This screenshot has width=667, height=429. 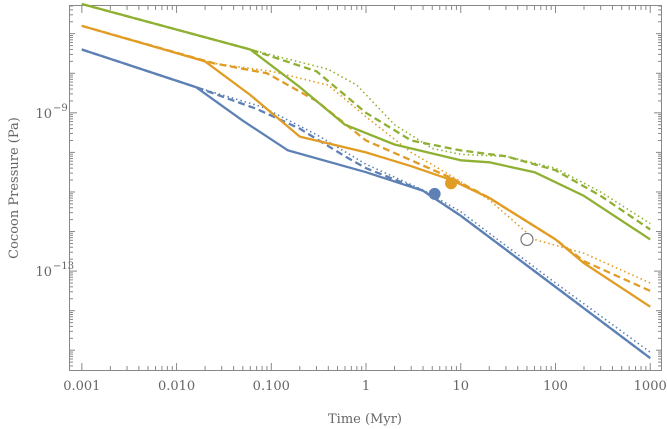 What do you see at coordinates (555, 386) in the screenshot?
I see `x-tick-label: 100` at bounding box center [555, 386].